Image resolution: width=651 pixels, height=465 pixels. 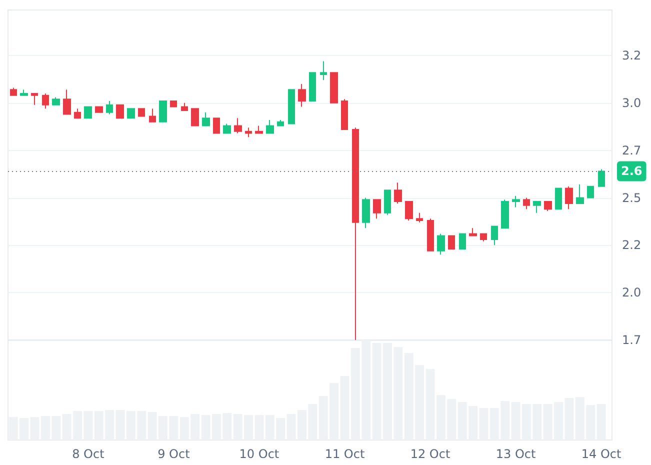 What do you see at coordinates (632, 103) in the screenshot?
I see `y-tick-label: 3.0` at bounding box center [632, 103].